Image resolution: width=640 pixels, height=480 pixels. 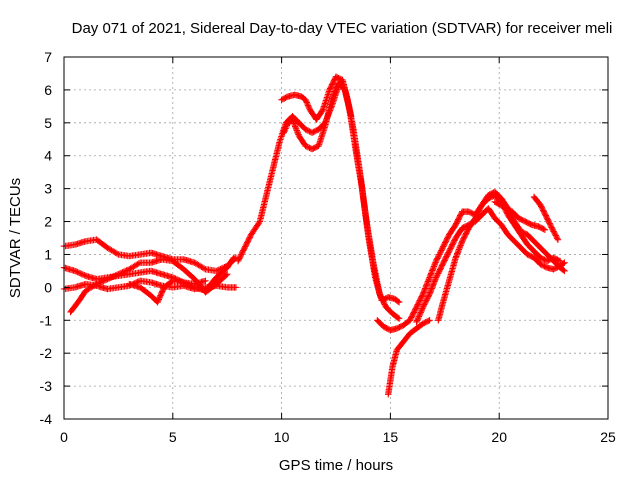 What do you see at coordinates (46, 320) in the screenshot?
I see `y-tick-label: -1` at bounding box center [46, 320].